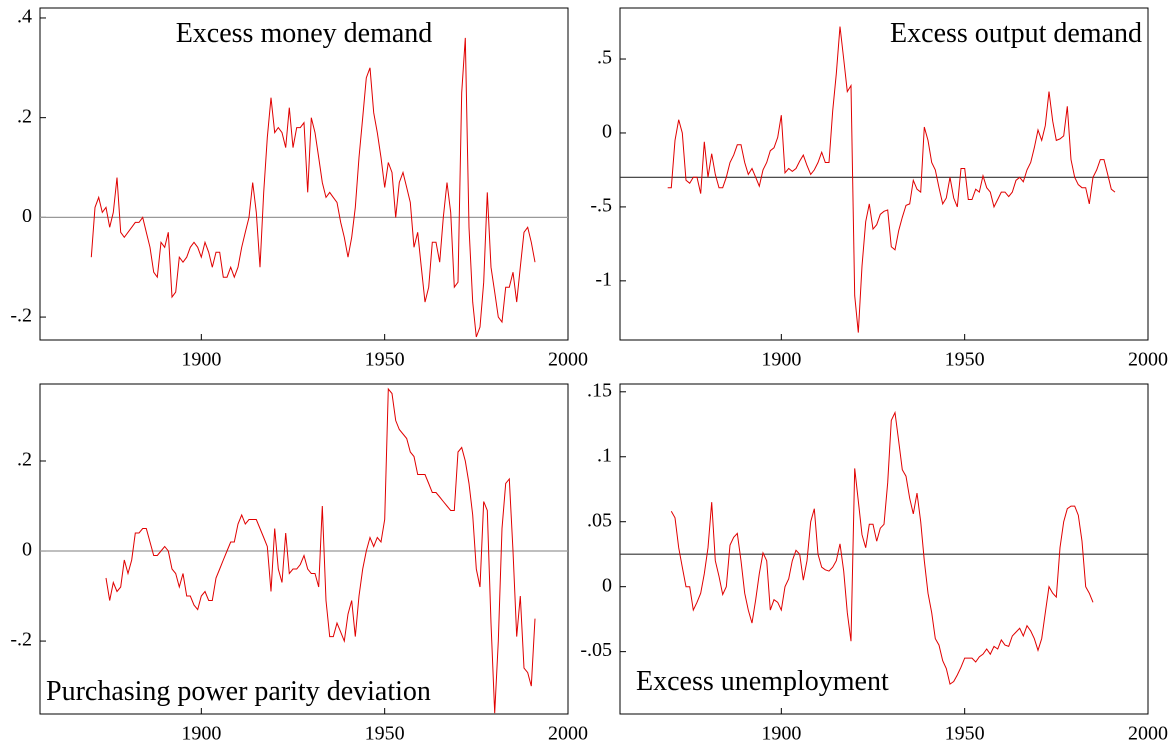  Describe the element at coordinates (238, 691) in the screenshot. I see `panel-title: Purchasing power parity deviation` at that location.